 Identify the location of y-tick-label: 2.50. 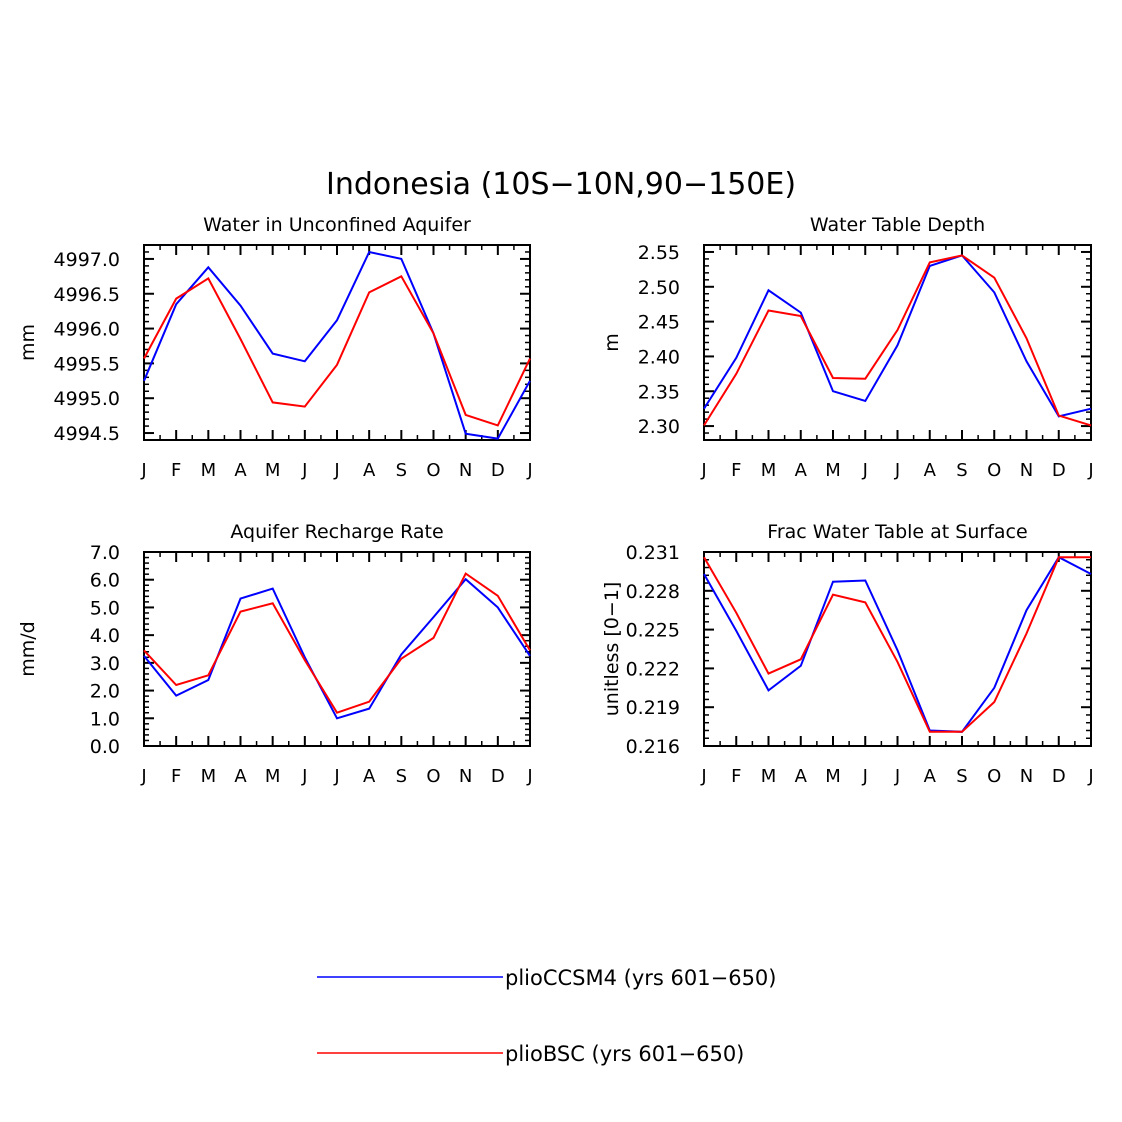
(659, 288).